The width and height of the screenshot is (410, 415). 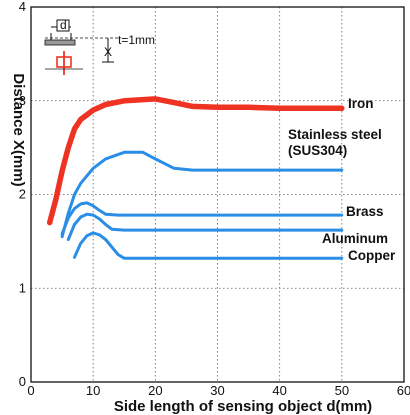 I want to click on series-line-aluminum, so click(x=205, y=226).